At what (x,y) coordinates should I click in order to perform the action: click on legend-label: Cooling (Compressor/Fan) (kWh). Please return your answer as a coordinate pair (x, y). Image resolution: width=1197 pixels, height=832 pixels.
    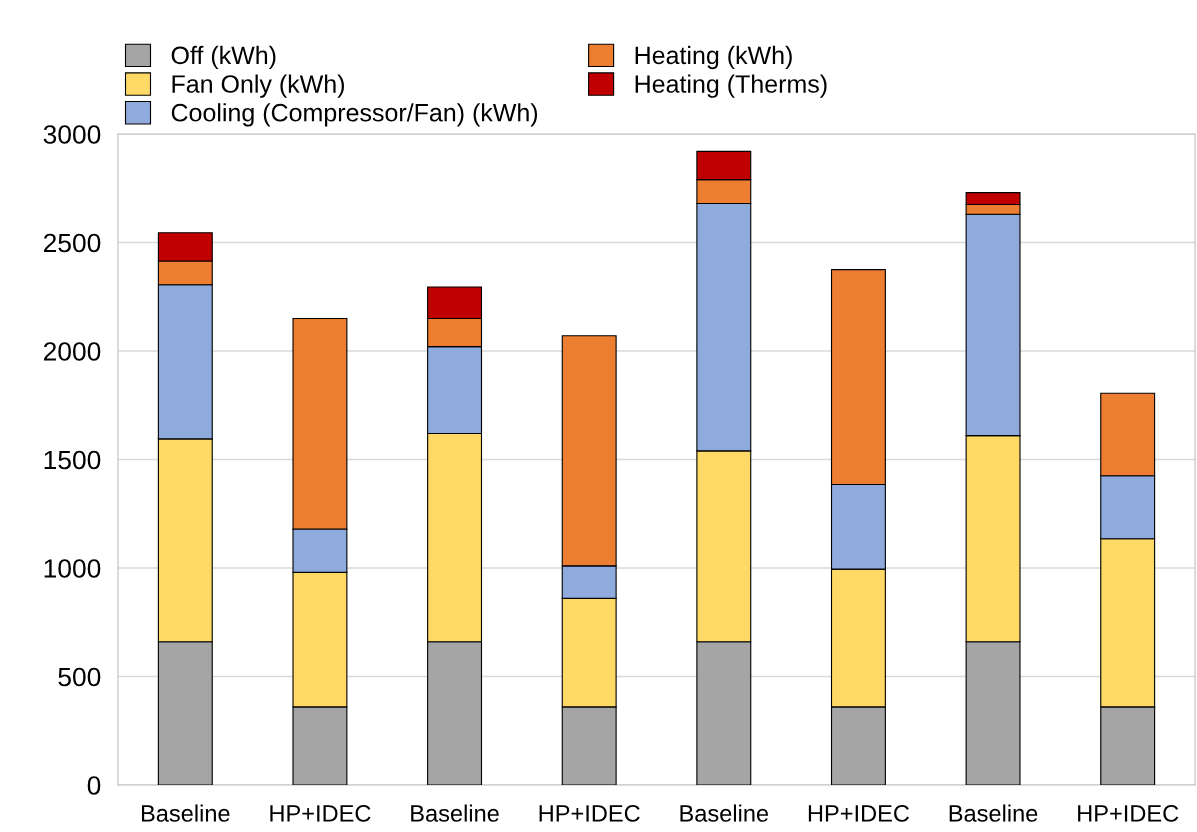
    Looking at the image, I should click on (354, 115).